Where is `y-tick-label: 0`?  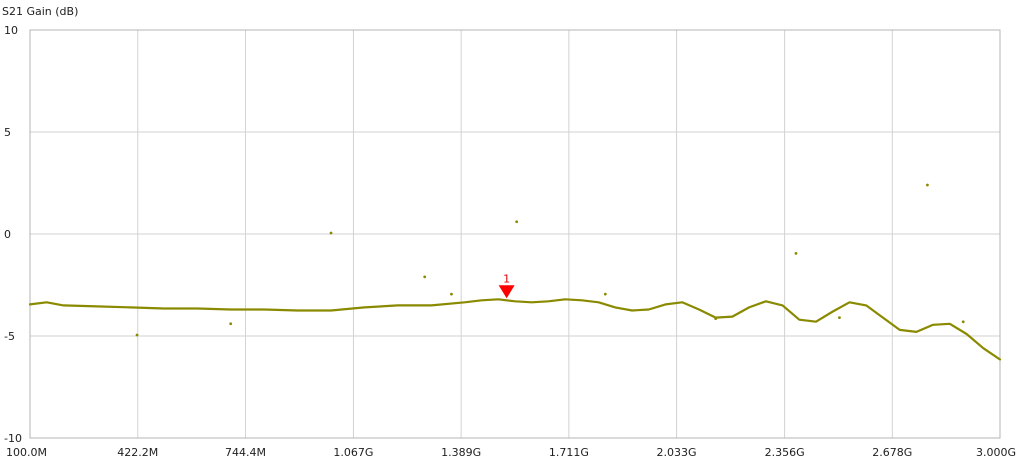 y-tick-label: 0 is located at coordinates (7, 234).